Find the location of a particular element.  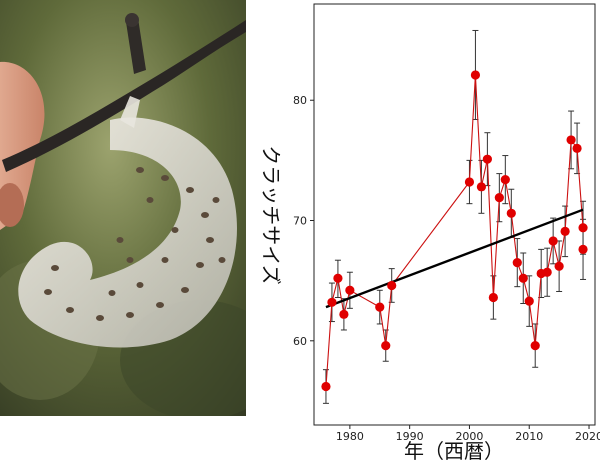

y-axis-ticks: 60 70 80 is located at coordinates (303, 221).